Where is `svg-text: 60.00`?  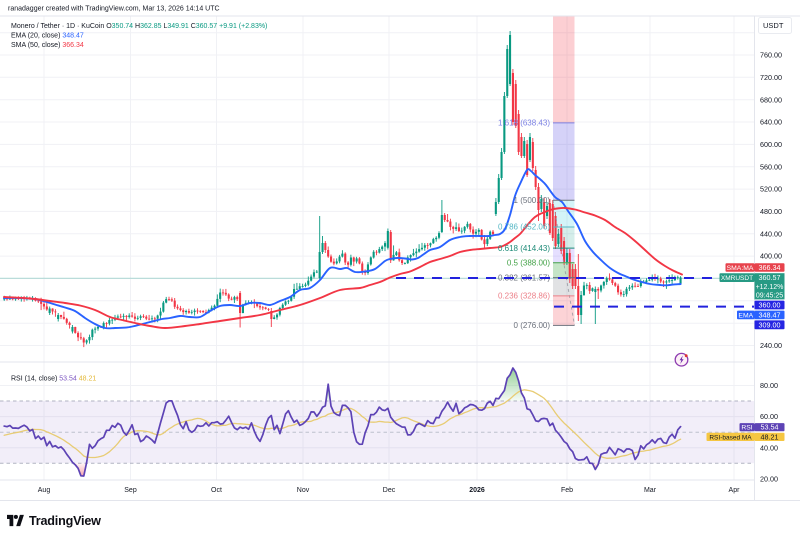
svg-text: 60.00 is located at coordinates (769, 416).